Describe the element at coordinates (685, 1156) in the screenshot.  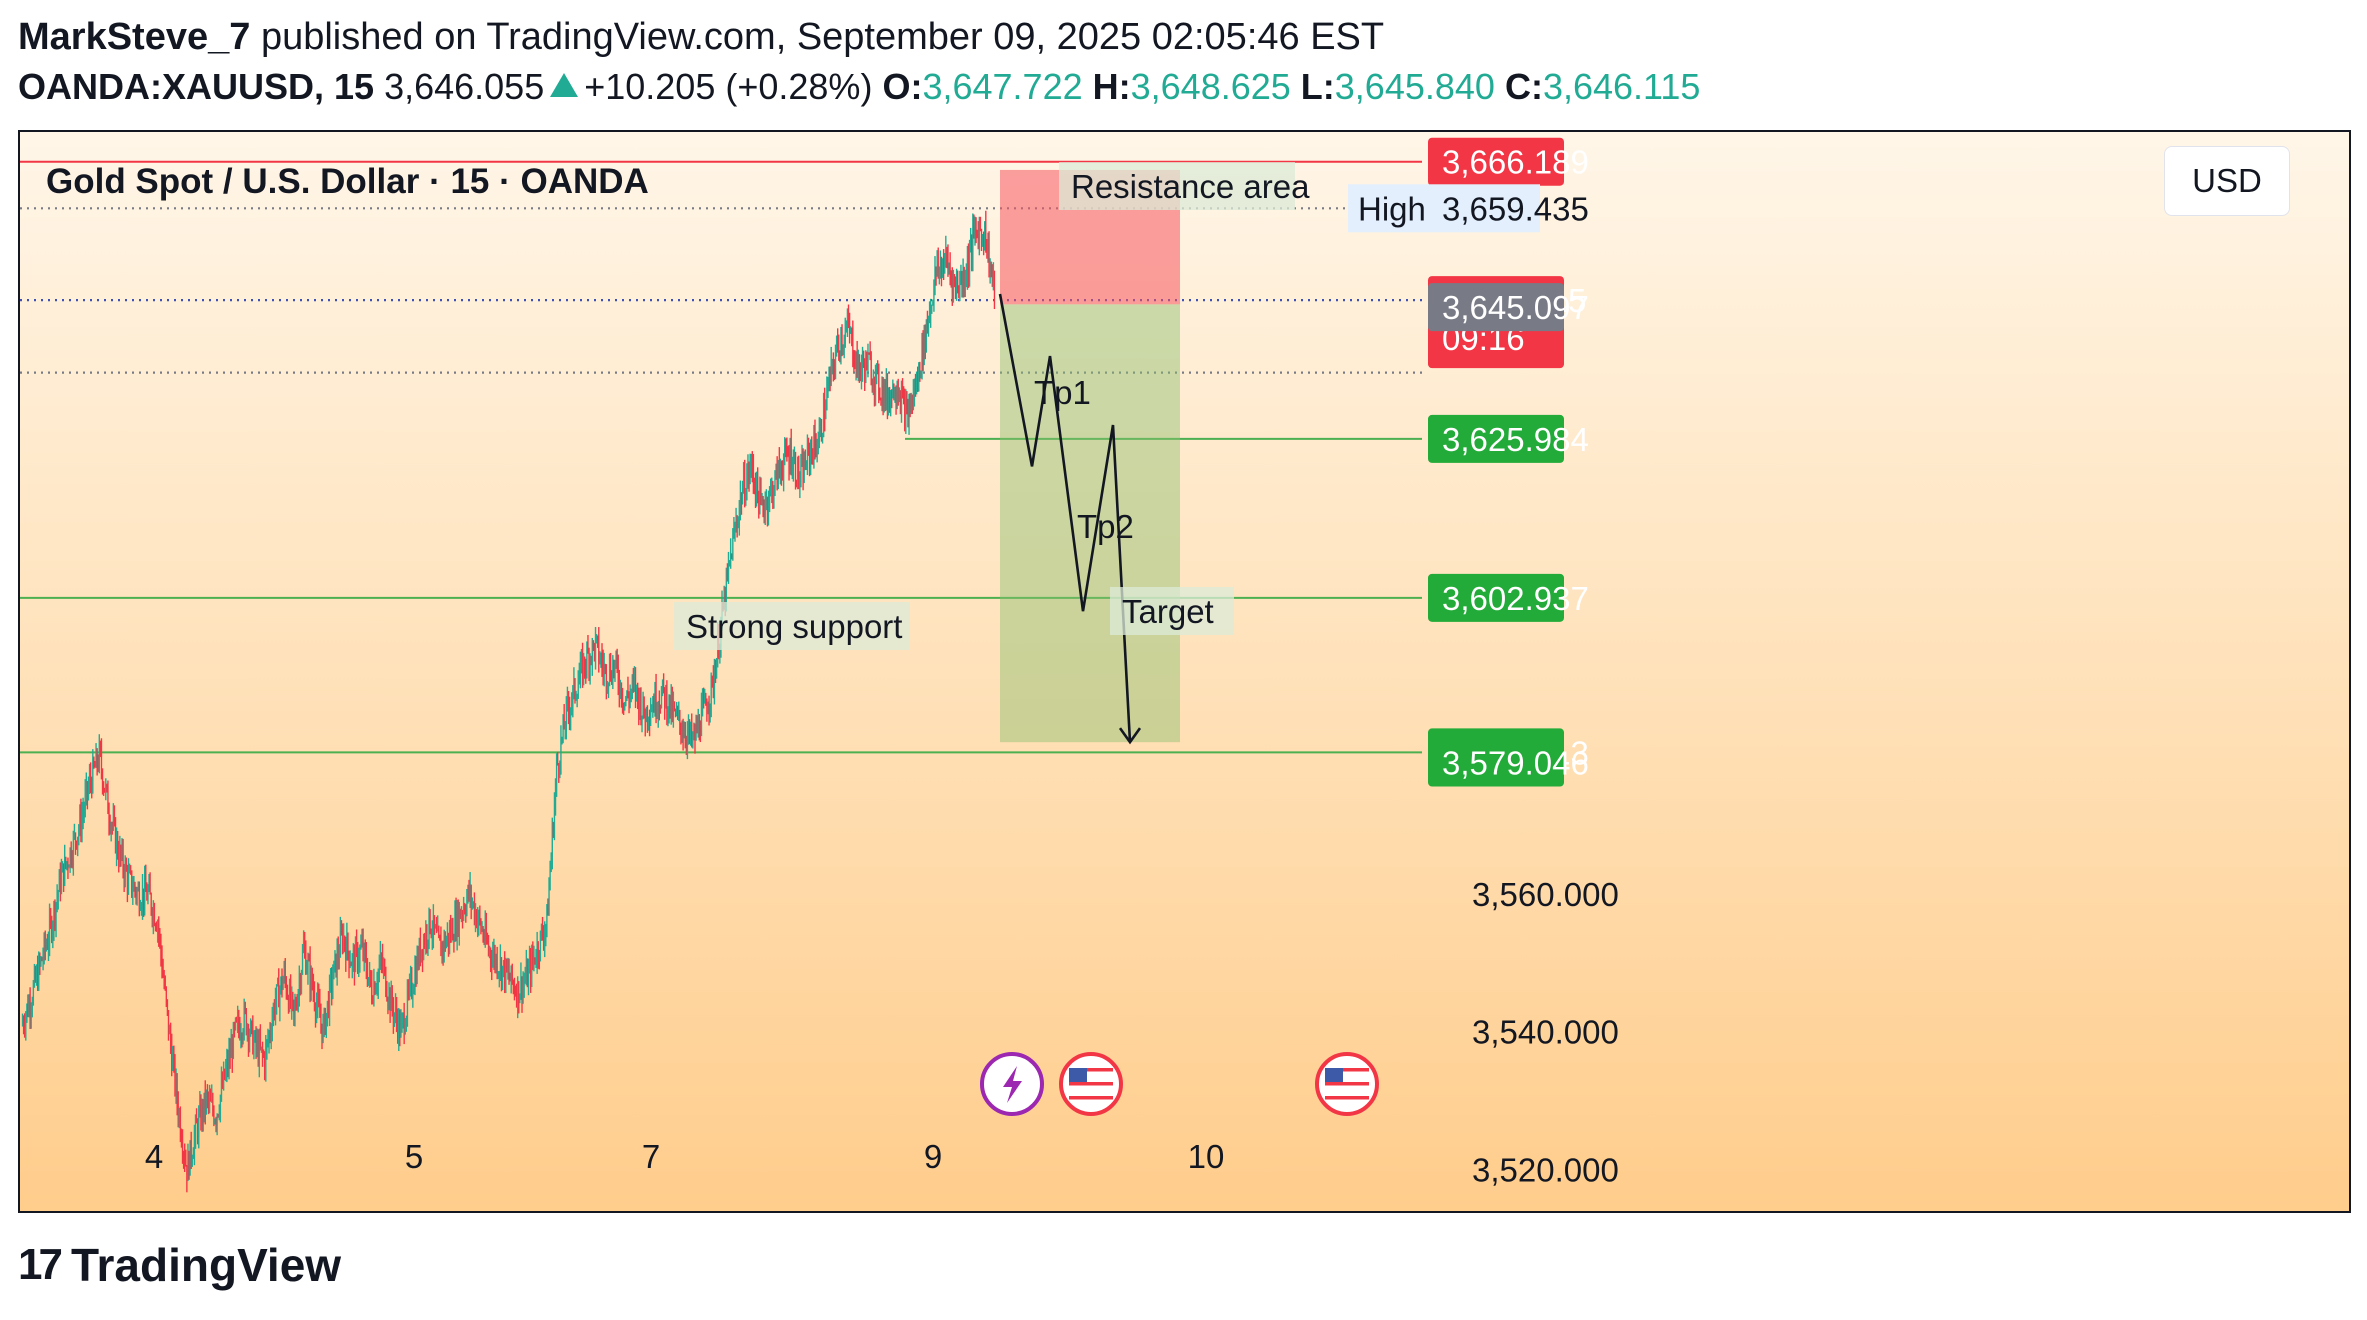
I see `time-axis: 4 5 7 9 10` at that location.